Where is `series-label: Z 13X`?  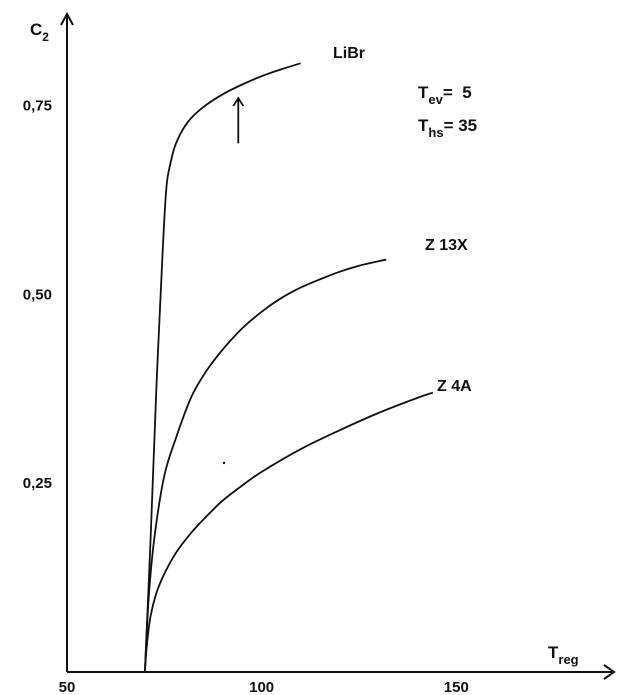
series-label: Z 13X is located at coordinates (446, 245).